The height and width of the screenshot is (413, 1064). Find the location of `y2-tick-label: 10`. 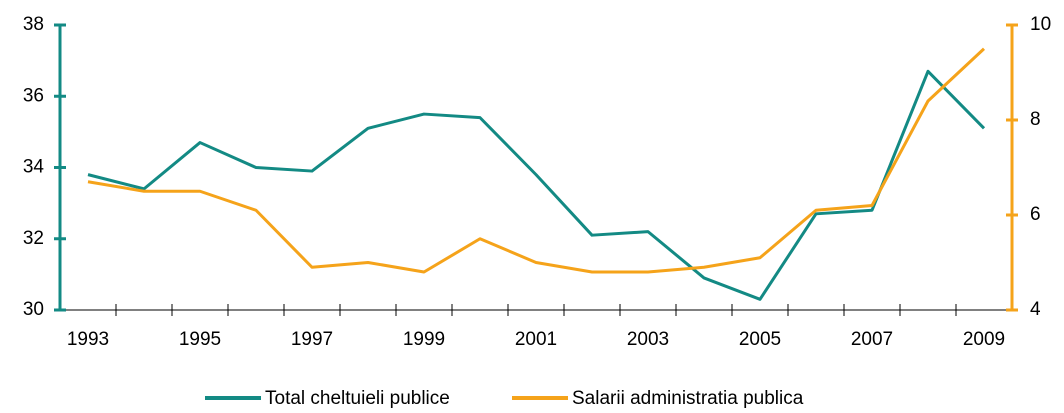

y2-tick-label: 10 is located at coordinates (1040, 24).